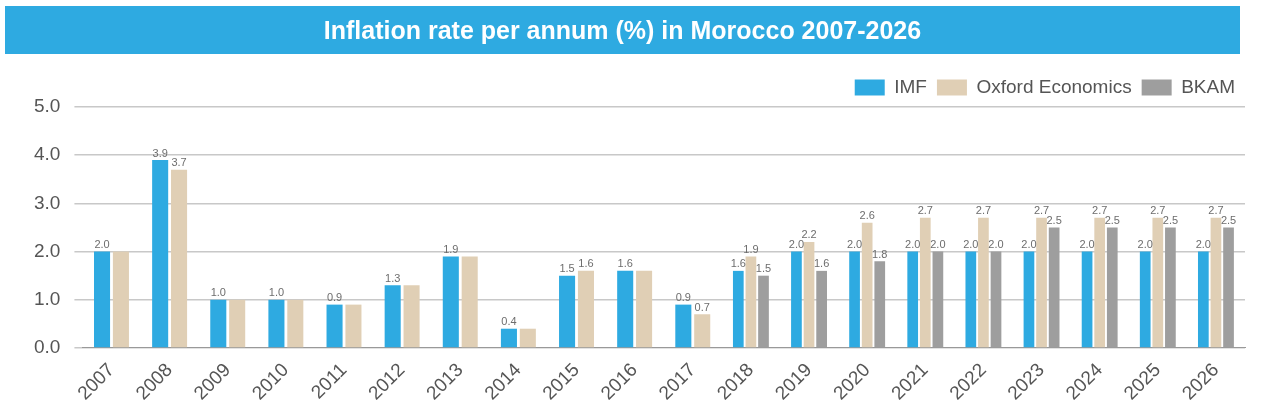  Describe the element at coordinates (393, 277) in the screenshot. I see `data-label: 1.3` at that location.